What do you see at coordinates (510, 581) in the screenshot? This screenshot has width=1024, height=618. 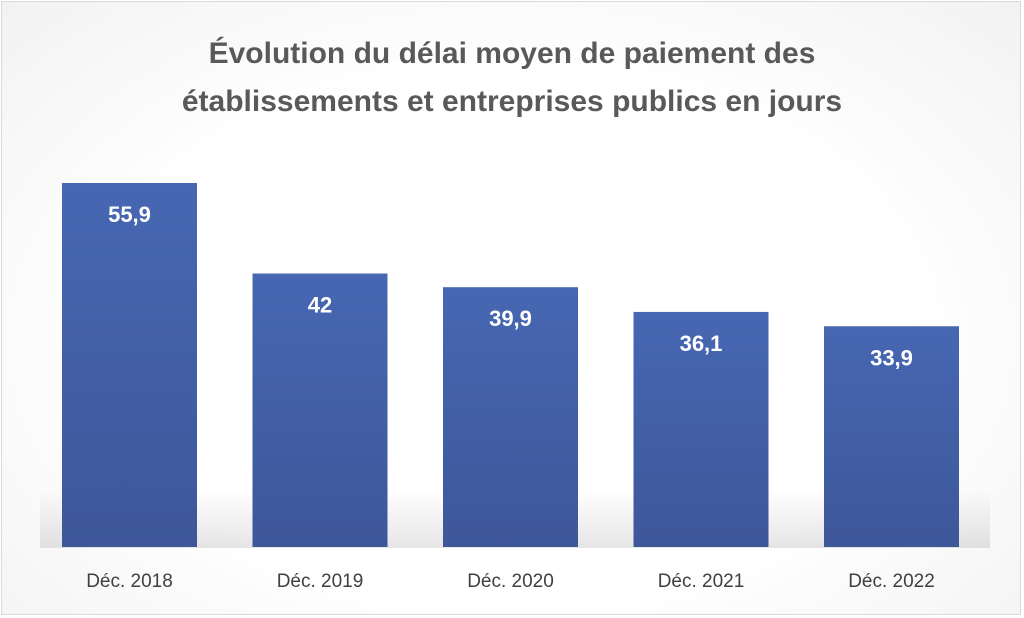 I see `x-tick-label-3: Déc. 2020` at bounding box center [510, 581].